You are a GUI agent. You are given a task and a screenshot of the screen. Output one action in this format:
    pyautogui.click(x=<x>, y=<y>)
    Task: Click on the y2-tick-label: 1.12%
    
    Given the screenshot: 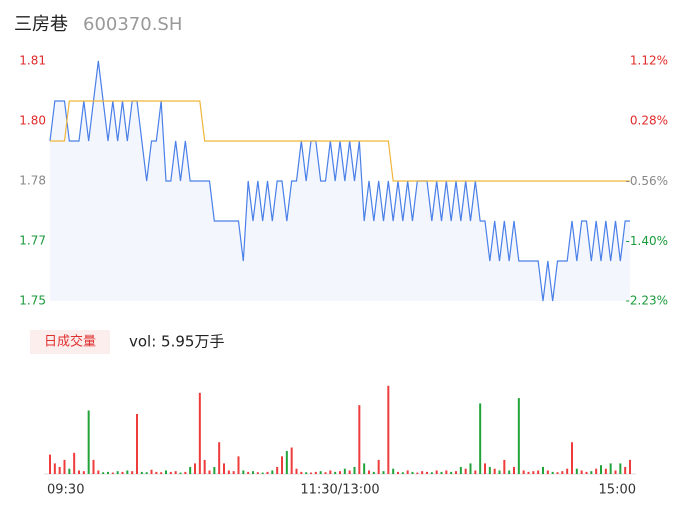 What is the action you would take?
    pyautogui.click(x=649, y=61)
    